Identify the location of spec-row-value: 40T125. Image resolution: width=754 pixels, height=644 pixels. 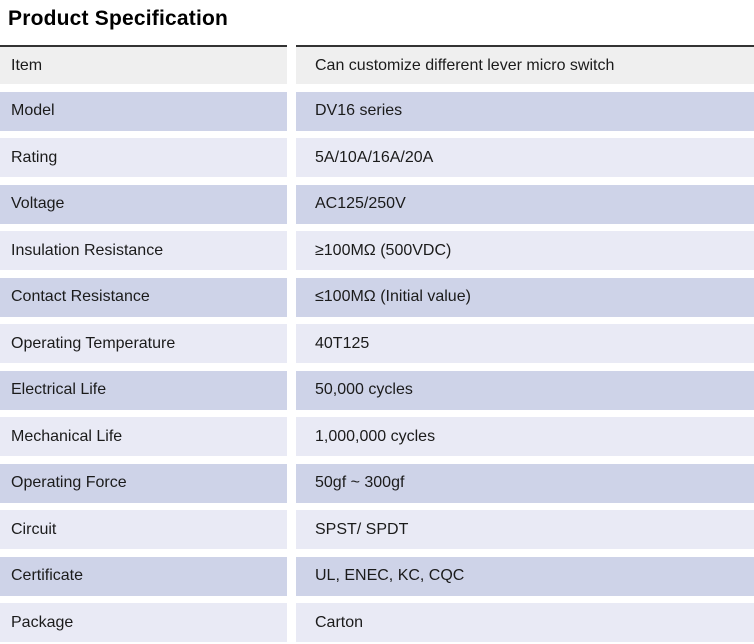
(525, 343).